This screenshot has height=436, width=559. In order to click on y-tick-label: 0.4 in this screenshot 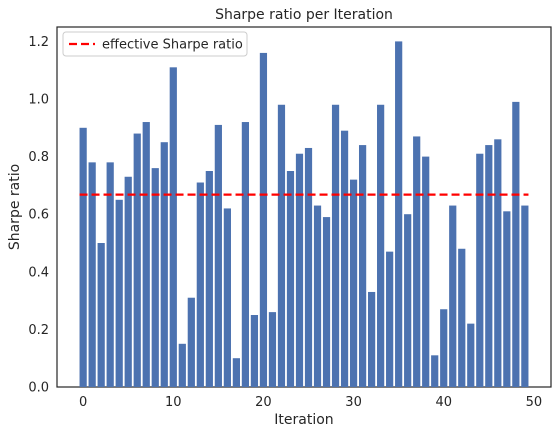, I will do `click(38, 272)`.